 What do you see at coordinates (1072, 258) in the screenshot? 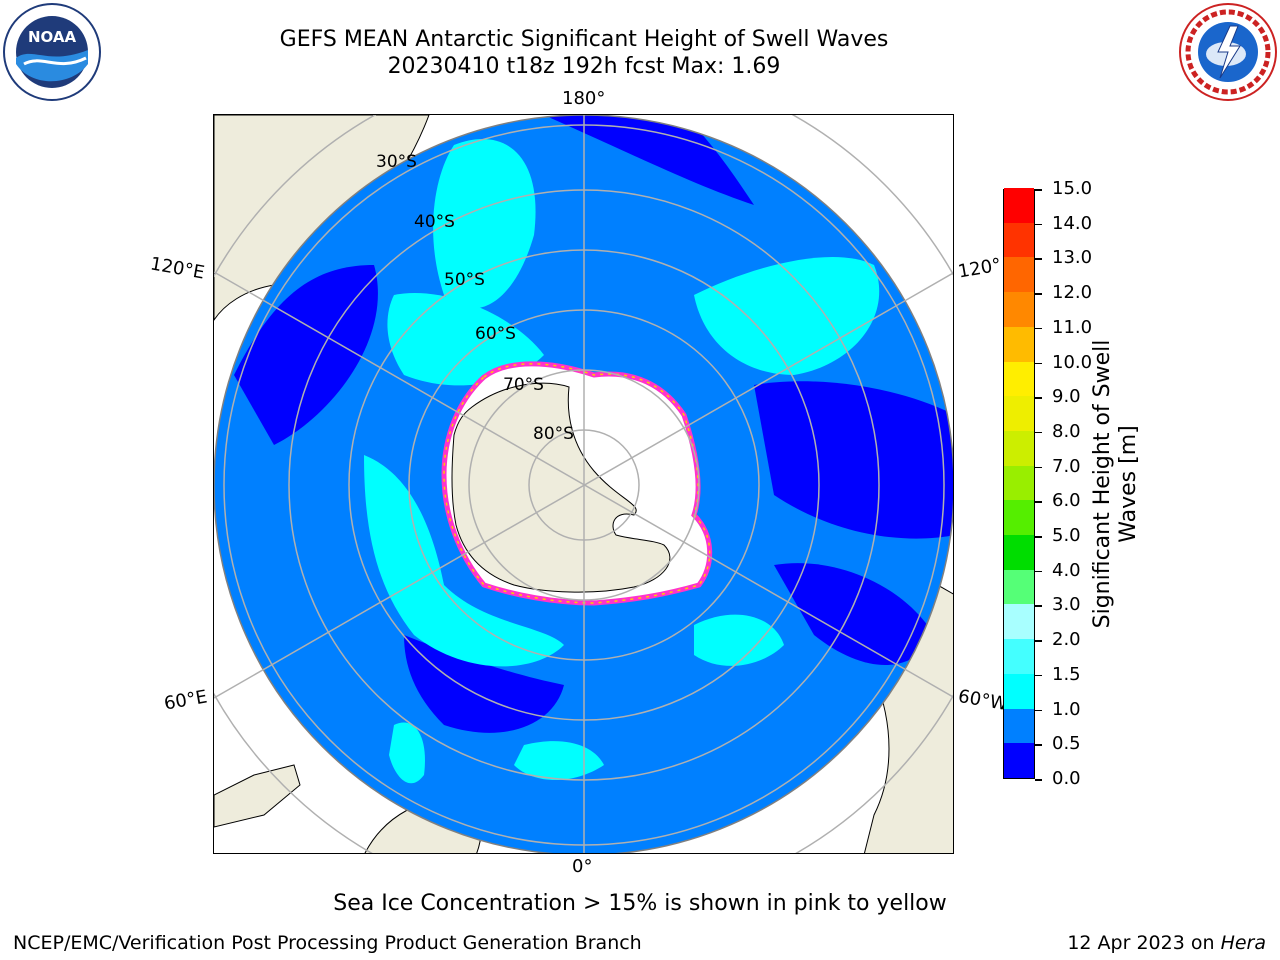
I see `colorbar-tick-label: 13.0` at bounding box center [1072, 258].